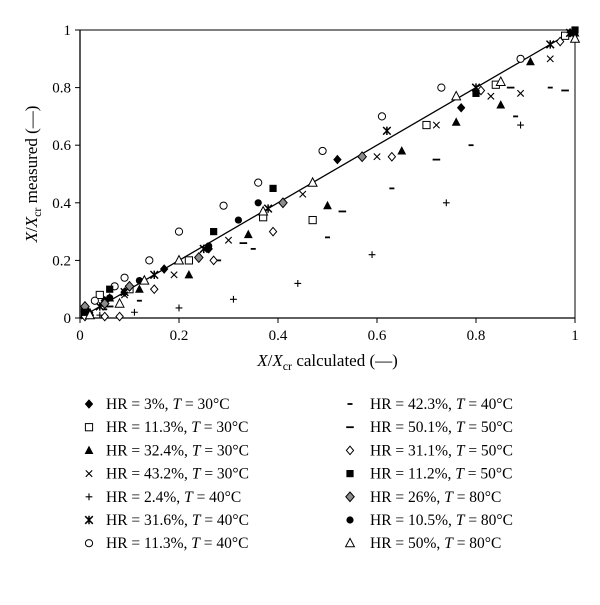 The height and width of the screenshot is (605, 600). Describe the element at coordinates (435, 497) in the screenshot. I see `legend-label: HR = 26%, T = 80°C` at that location.